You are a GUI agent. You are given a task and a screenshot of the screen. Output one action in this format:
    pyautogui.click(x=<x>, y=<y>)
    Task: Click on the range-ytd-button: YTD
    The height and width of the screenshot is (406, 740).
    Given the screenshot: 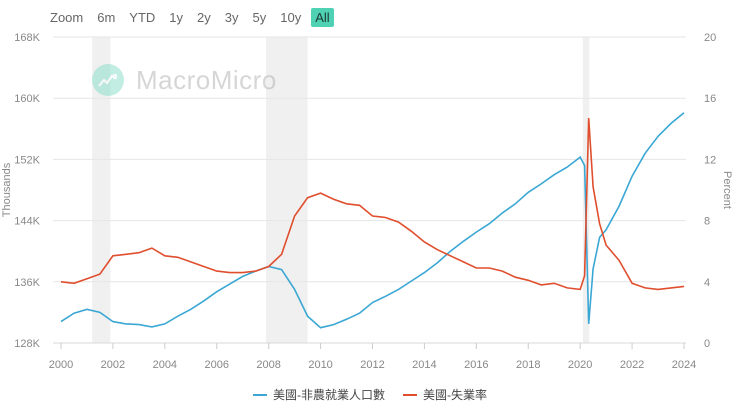 What is the action you would take?
    pyautogui.click(x=142, y=17)
    